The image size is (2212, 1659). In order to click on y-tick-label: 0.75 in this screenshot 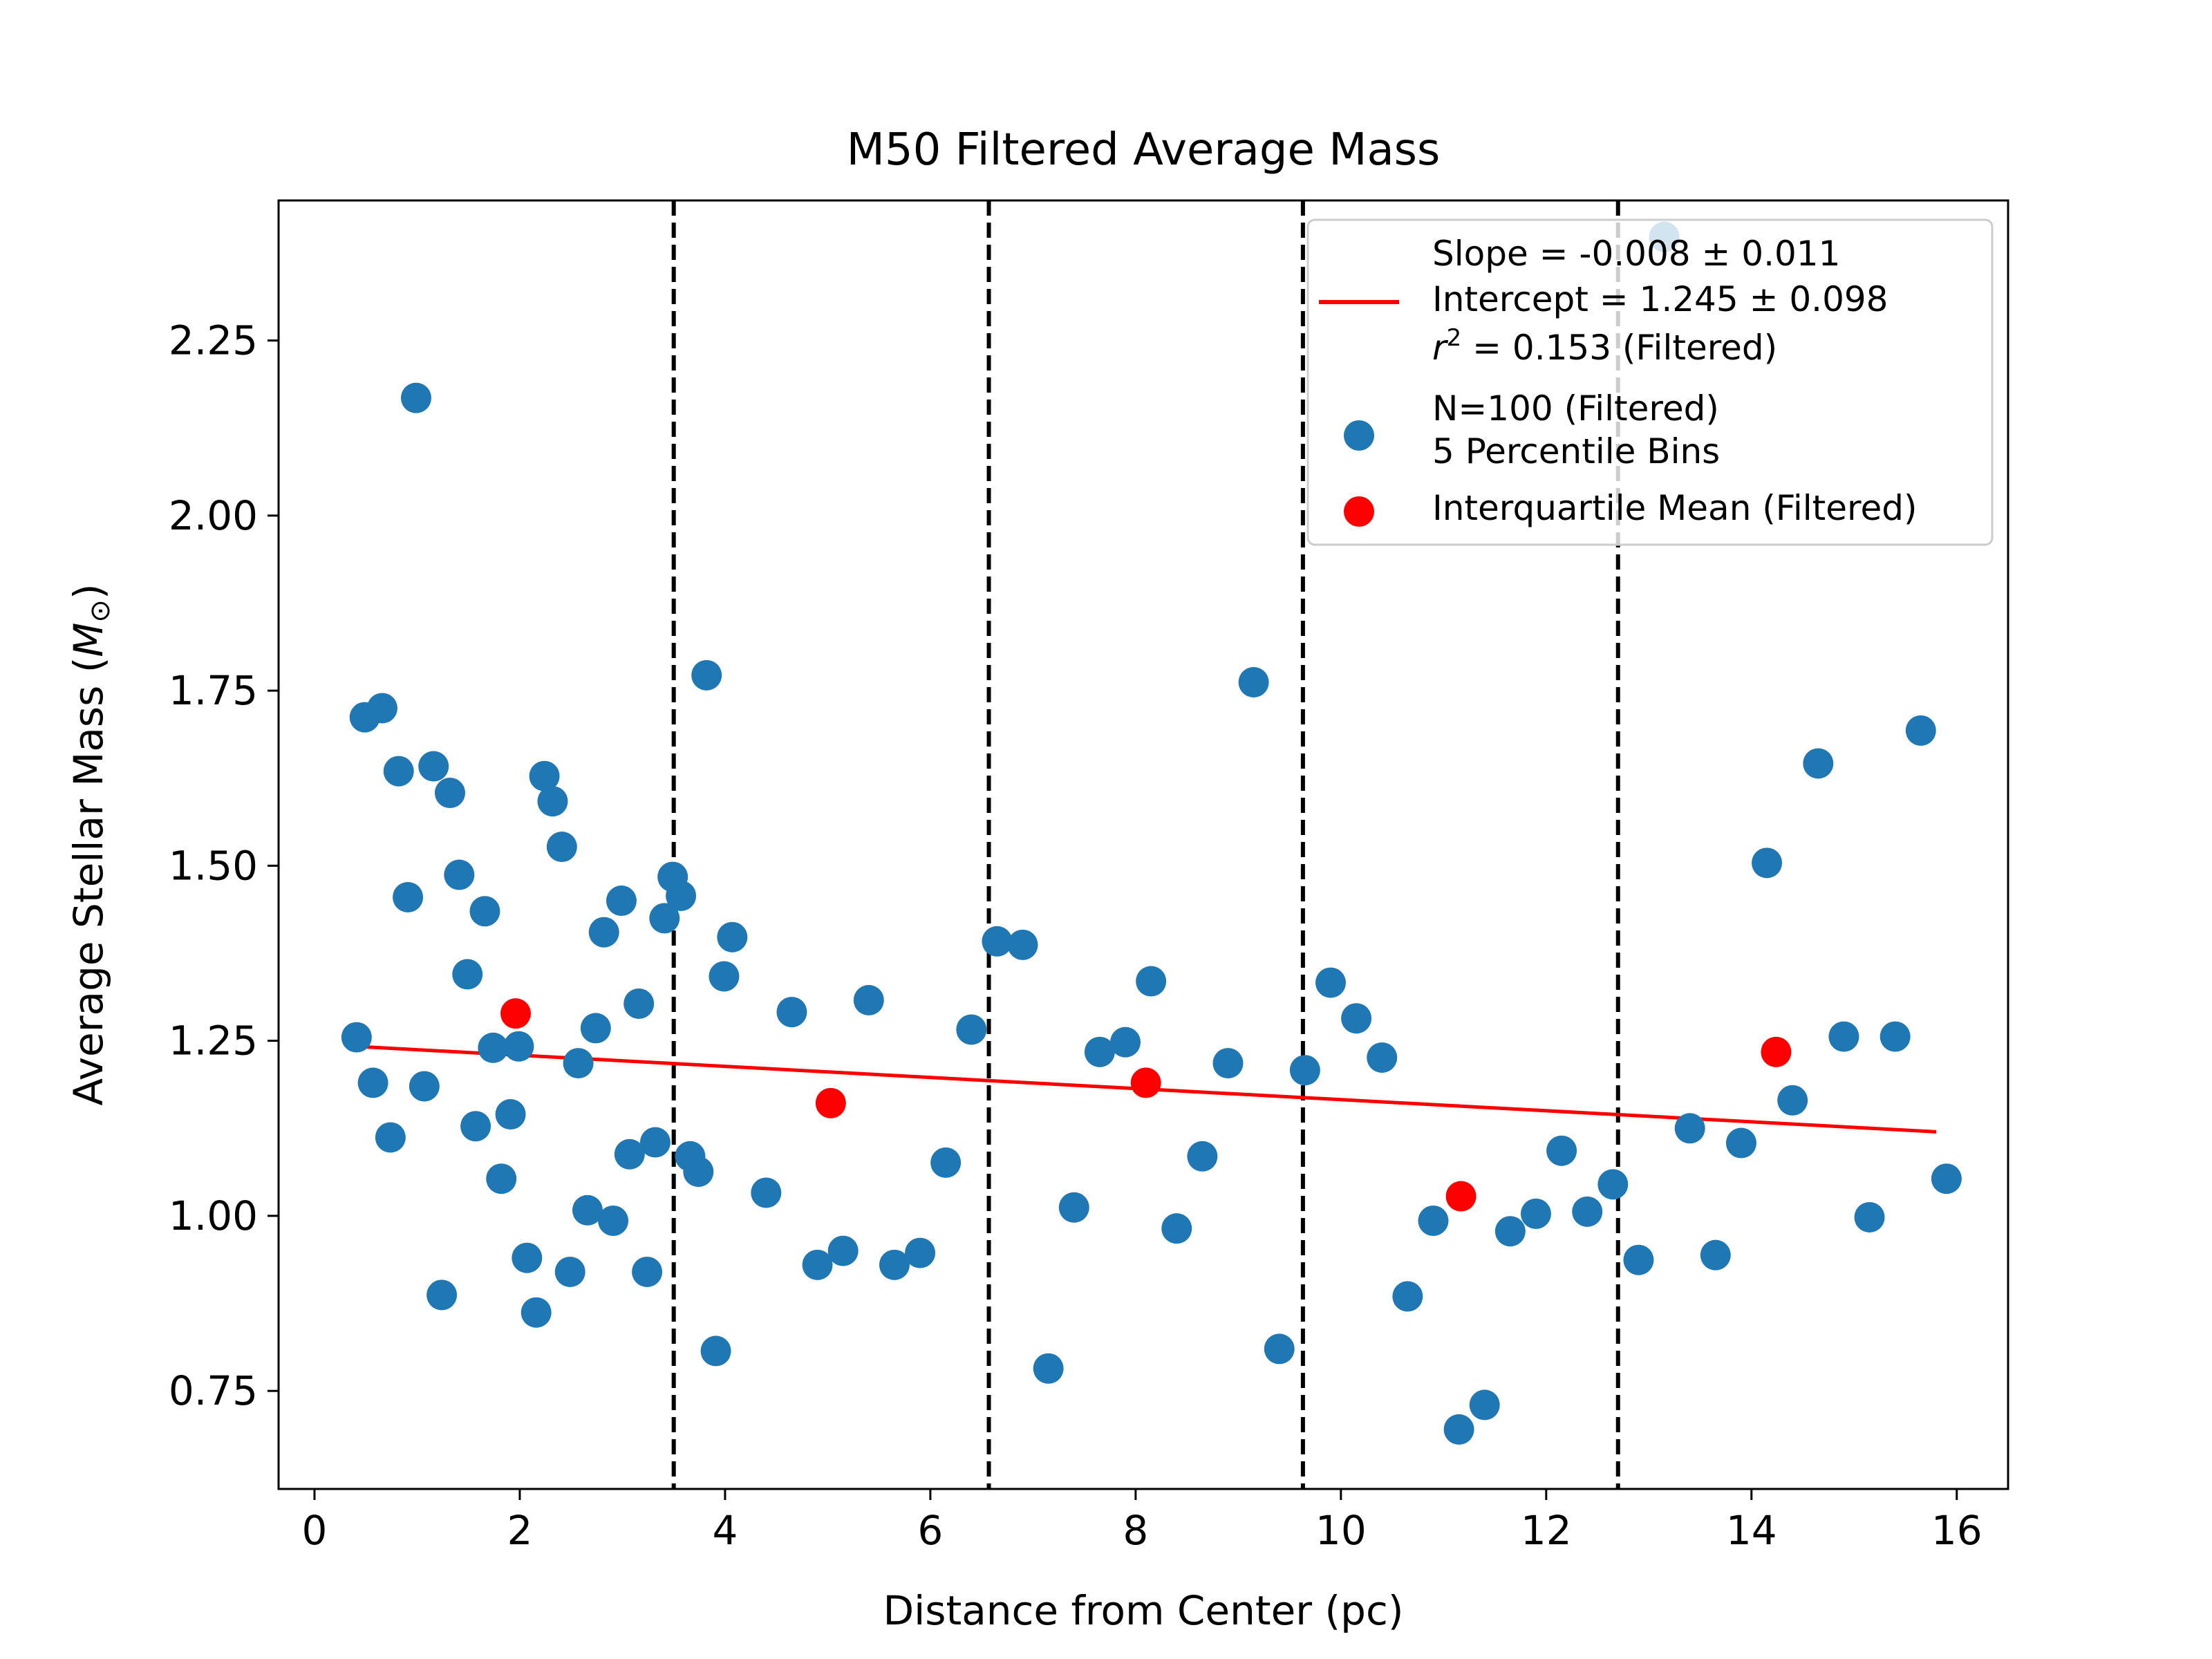, I will do `click(214, 1391)`.